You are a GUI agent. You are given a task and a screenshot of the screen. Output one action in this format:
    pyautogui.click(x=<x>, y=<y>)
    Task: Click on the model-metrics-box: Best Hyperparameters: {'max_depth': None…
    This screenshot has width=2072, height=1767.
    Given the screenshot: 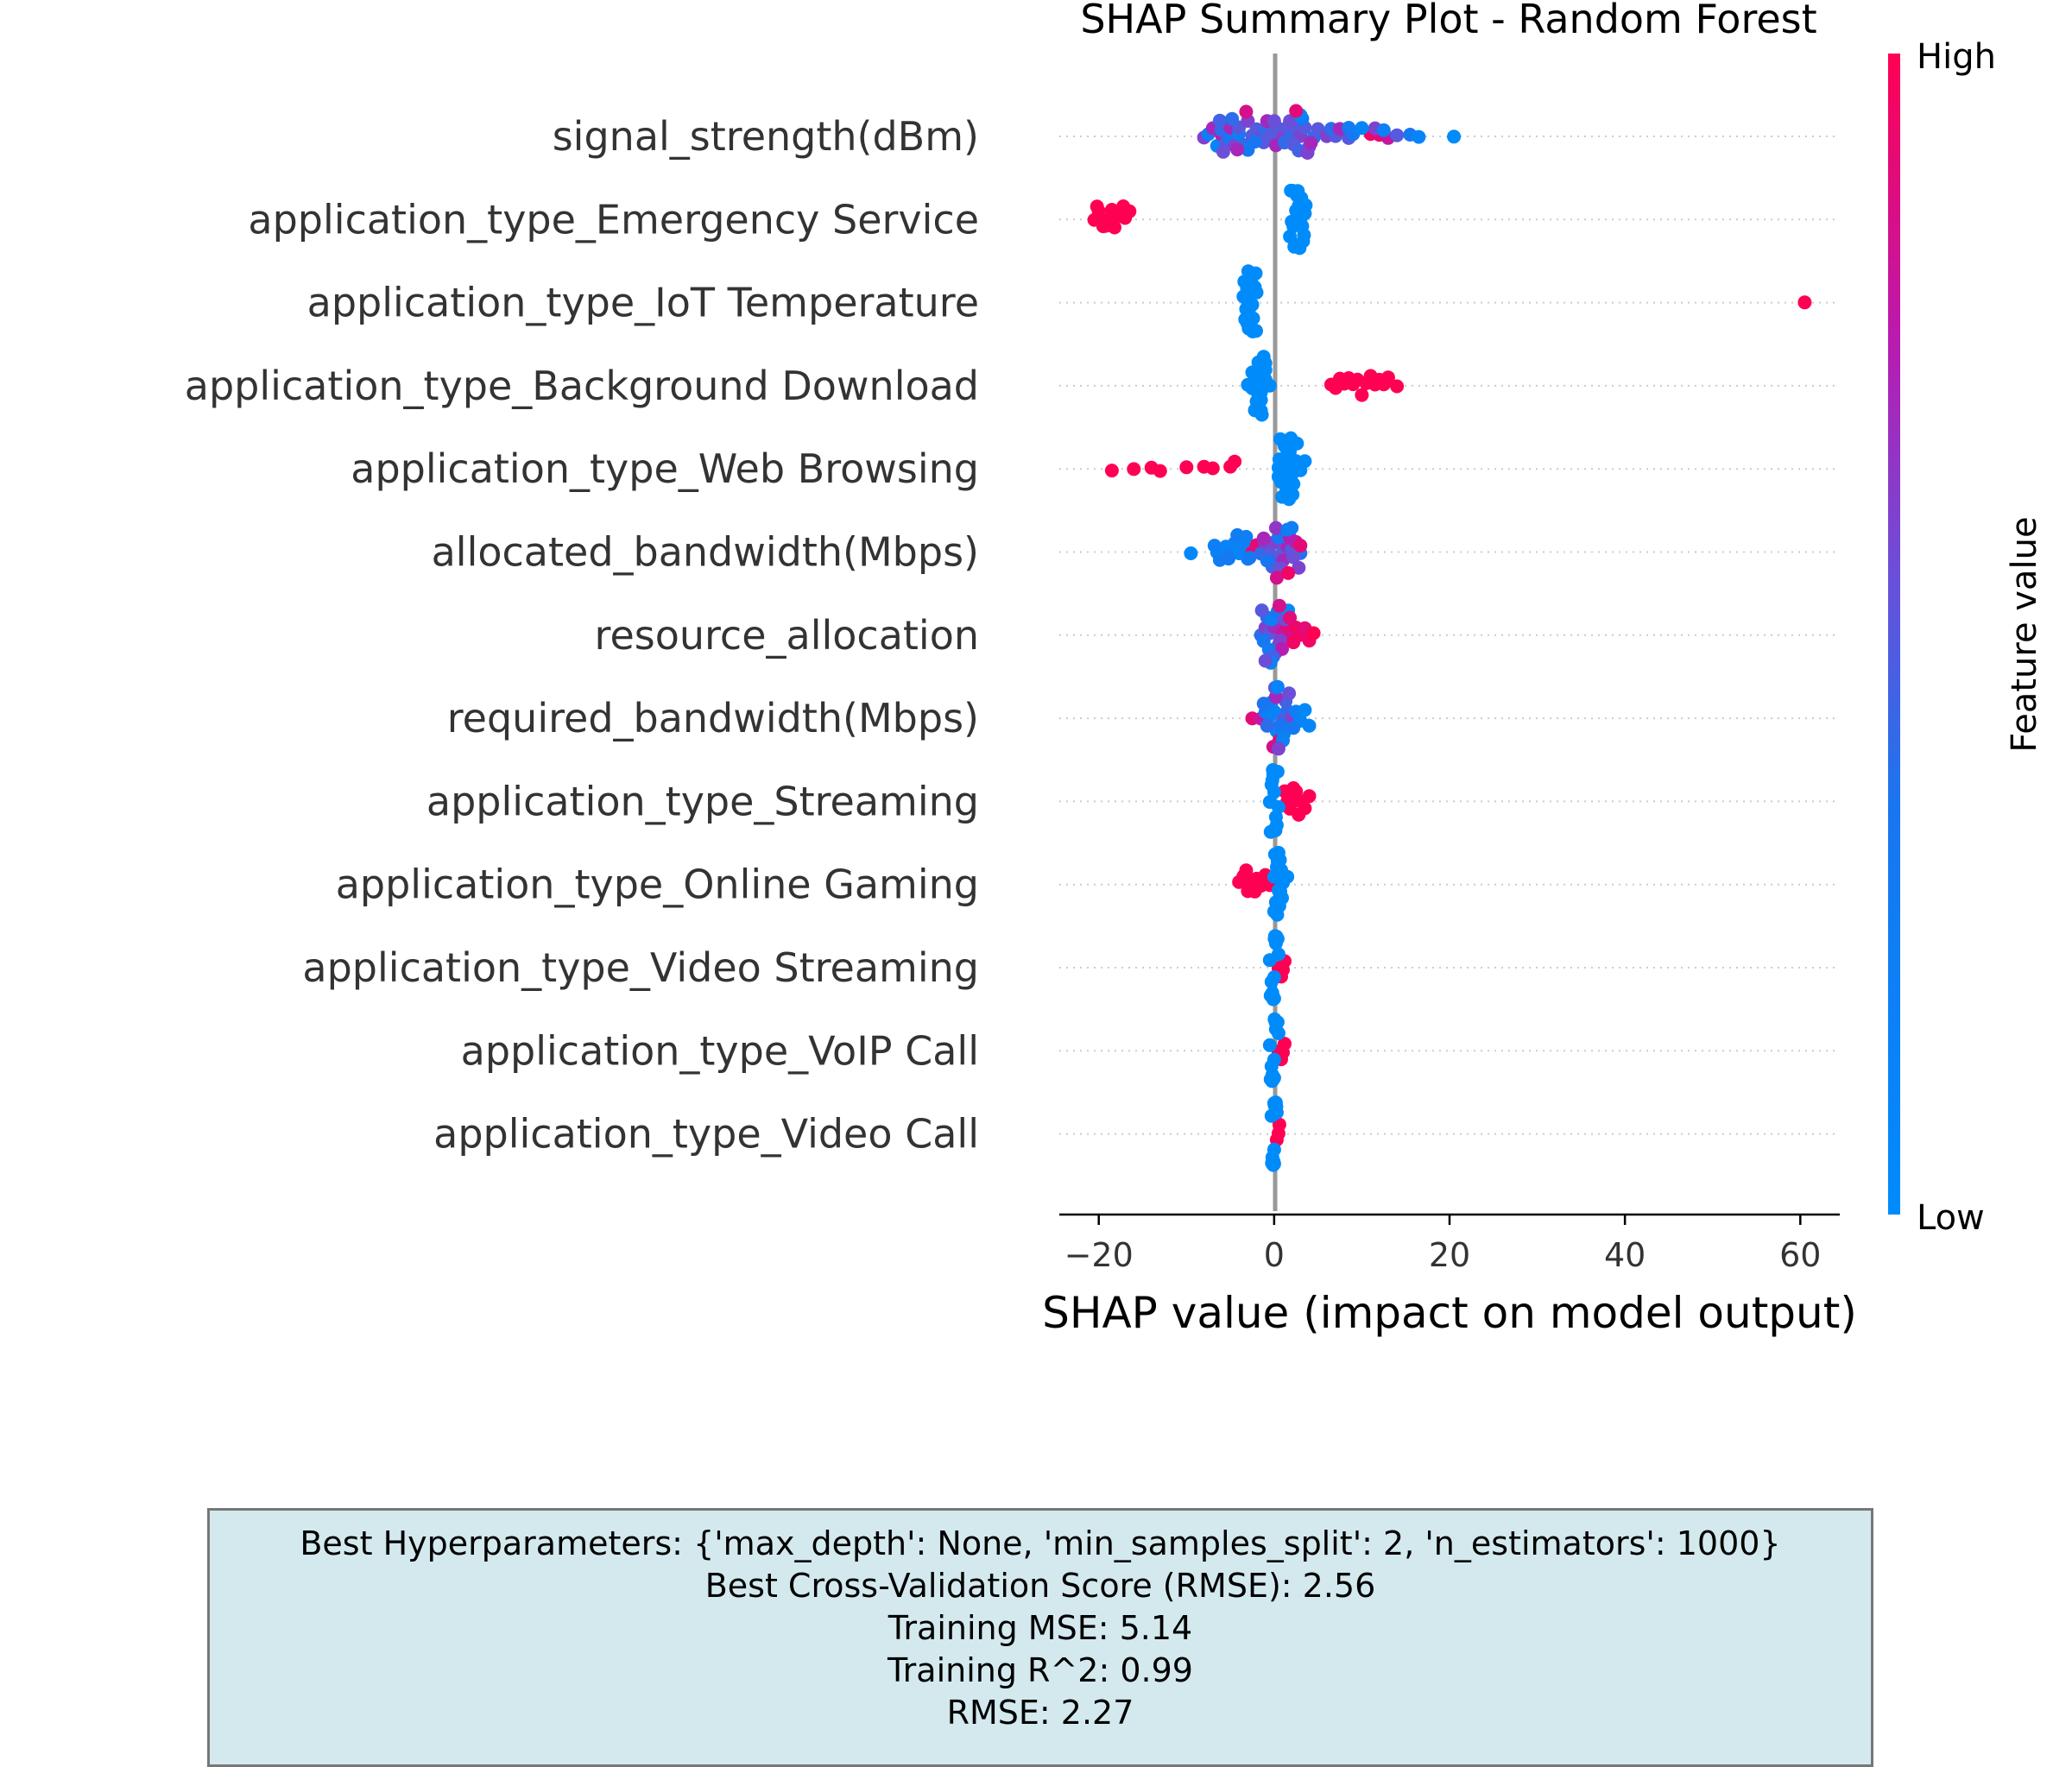 What is the action you would take?
    pyautogui.click(x=1040, y=1637)
    